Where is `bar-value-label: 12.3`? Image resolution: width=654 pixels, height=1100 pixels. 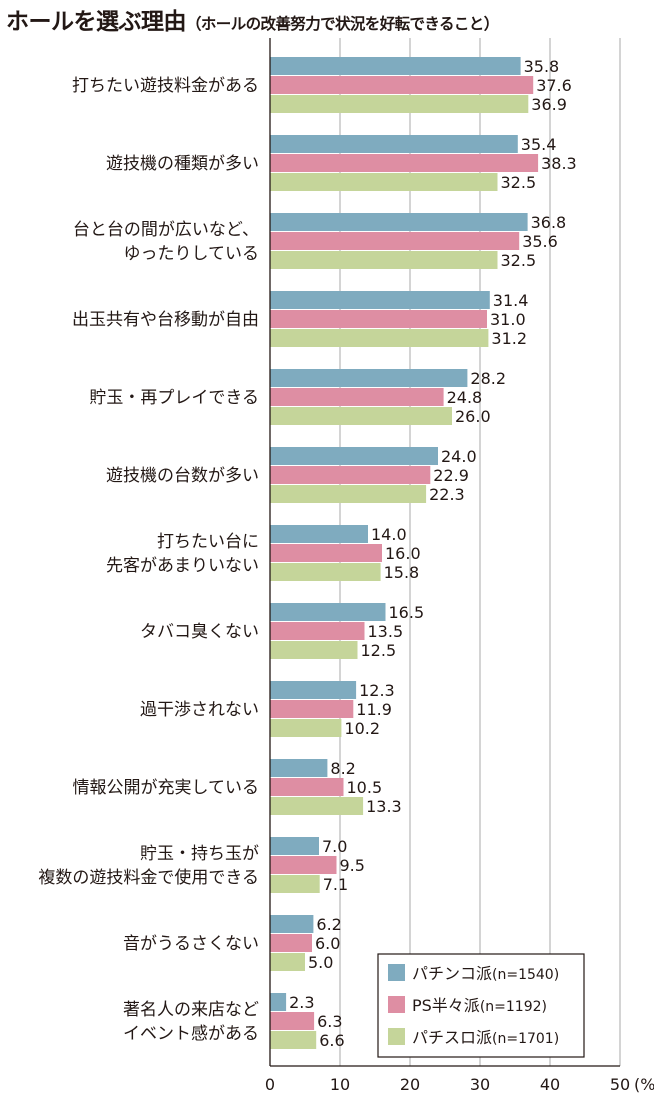 bar-value-label: 12.3 is located at coordinates (377, 690).